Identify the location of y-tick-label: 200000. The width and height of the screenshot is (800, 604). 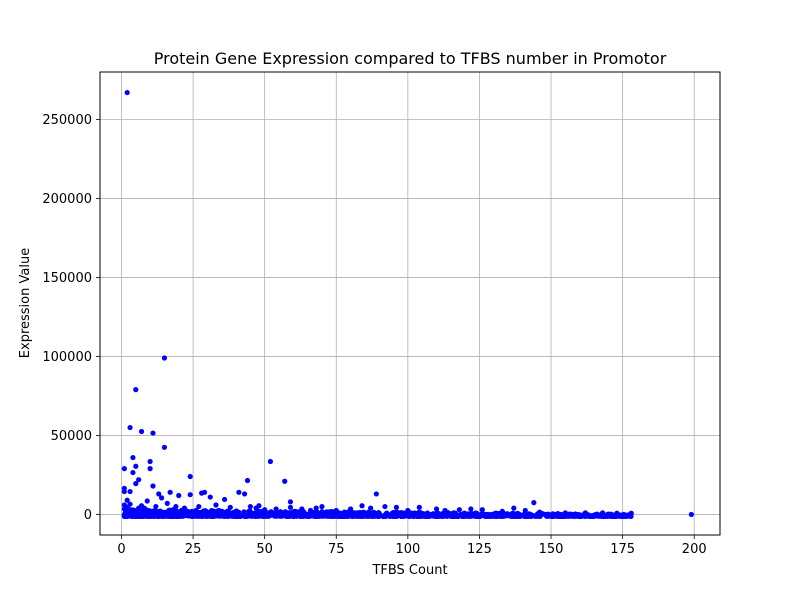
(67, 199).